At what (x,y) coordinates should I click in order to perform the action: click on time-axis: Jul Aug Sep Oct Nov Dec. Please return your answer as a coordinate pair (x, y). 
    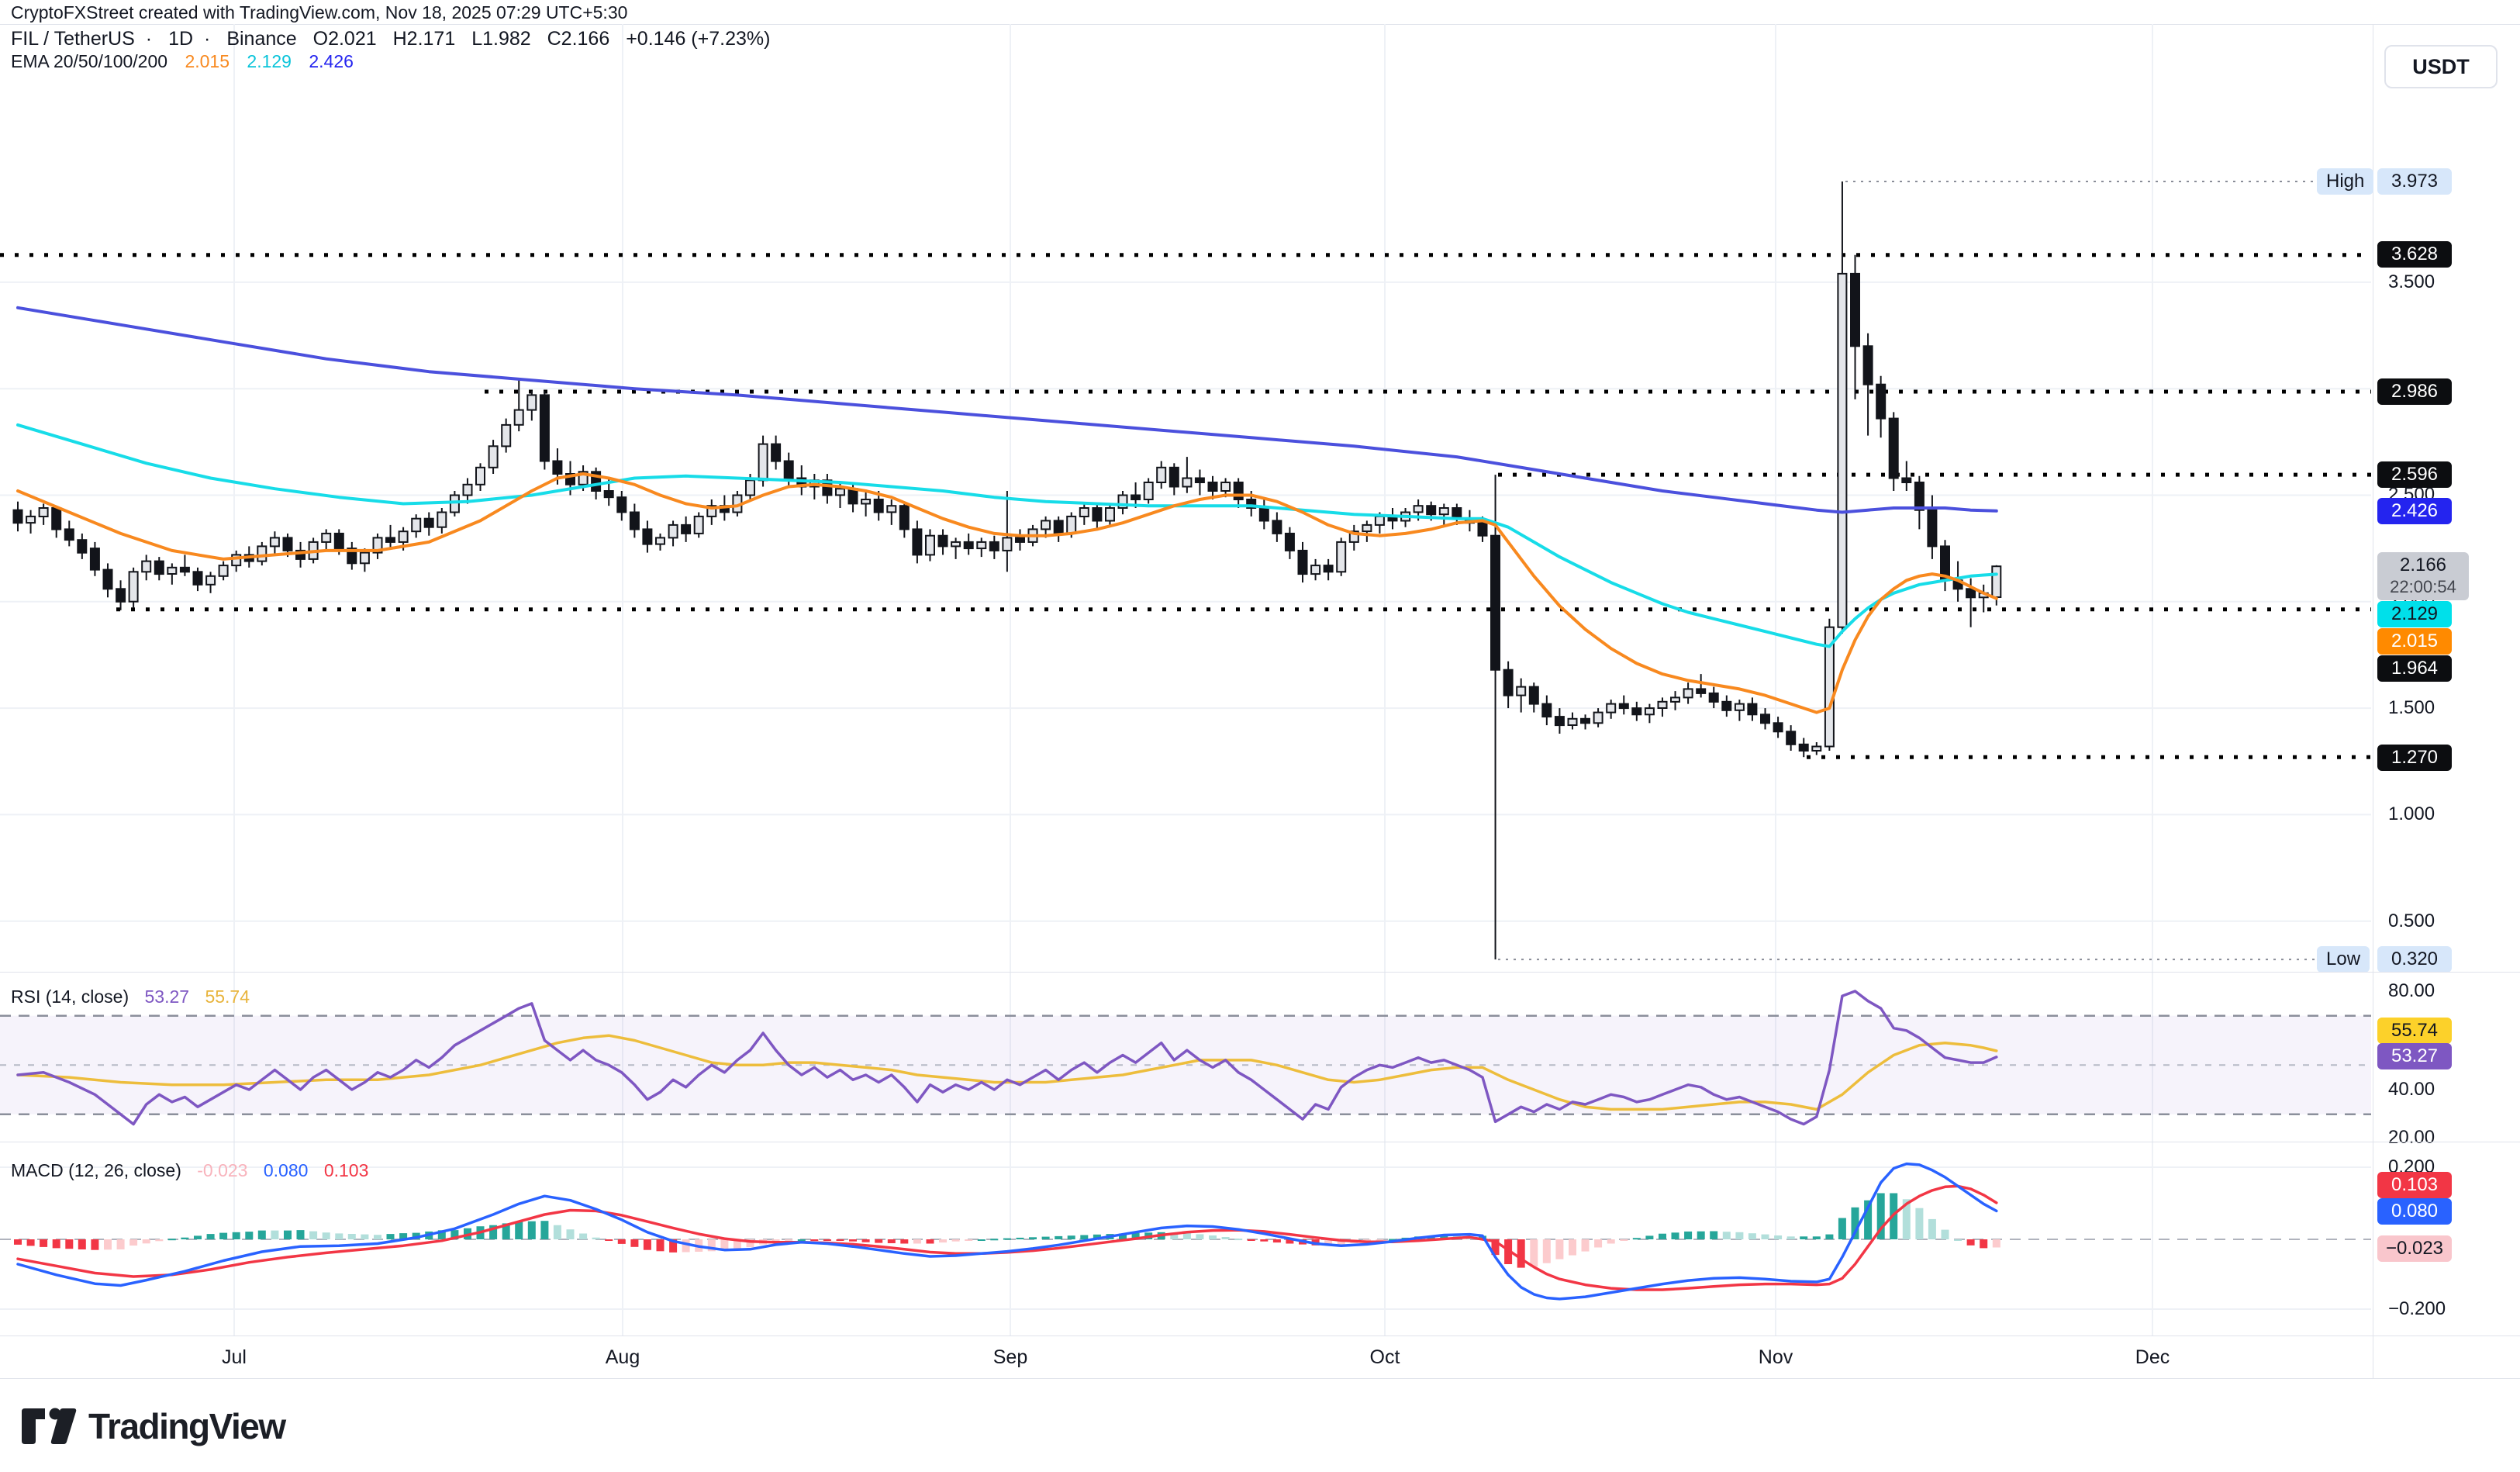
    Looking at the image, I should click on (1260, 1357).